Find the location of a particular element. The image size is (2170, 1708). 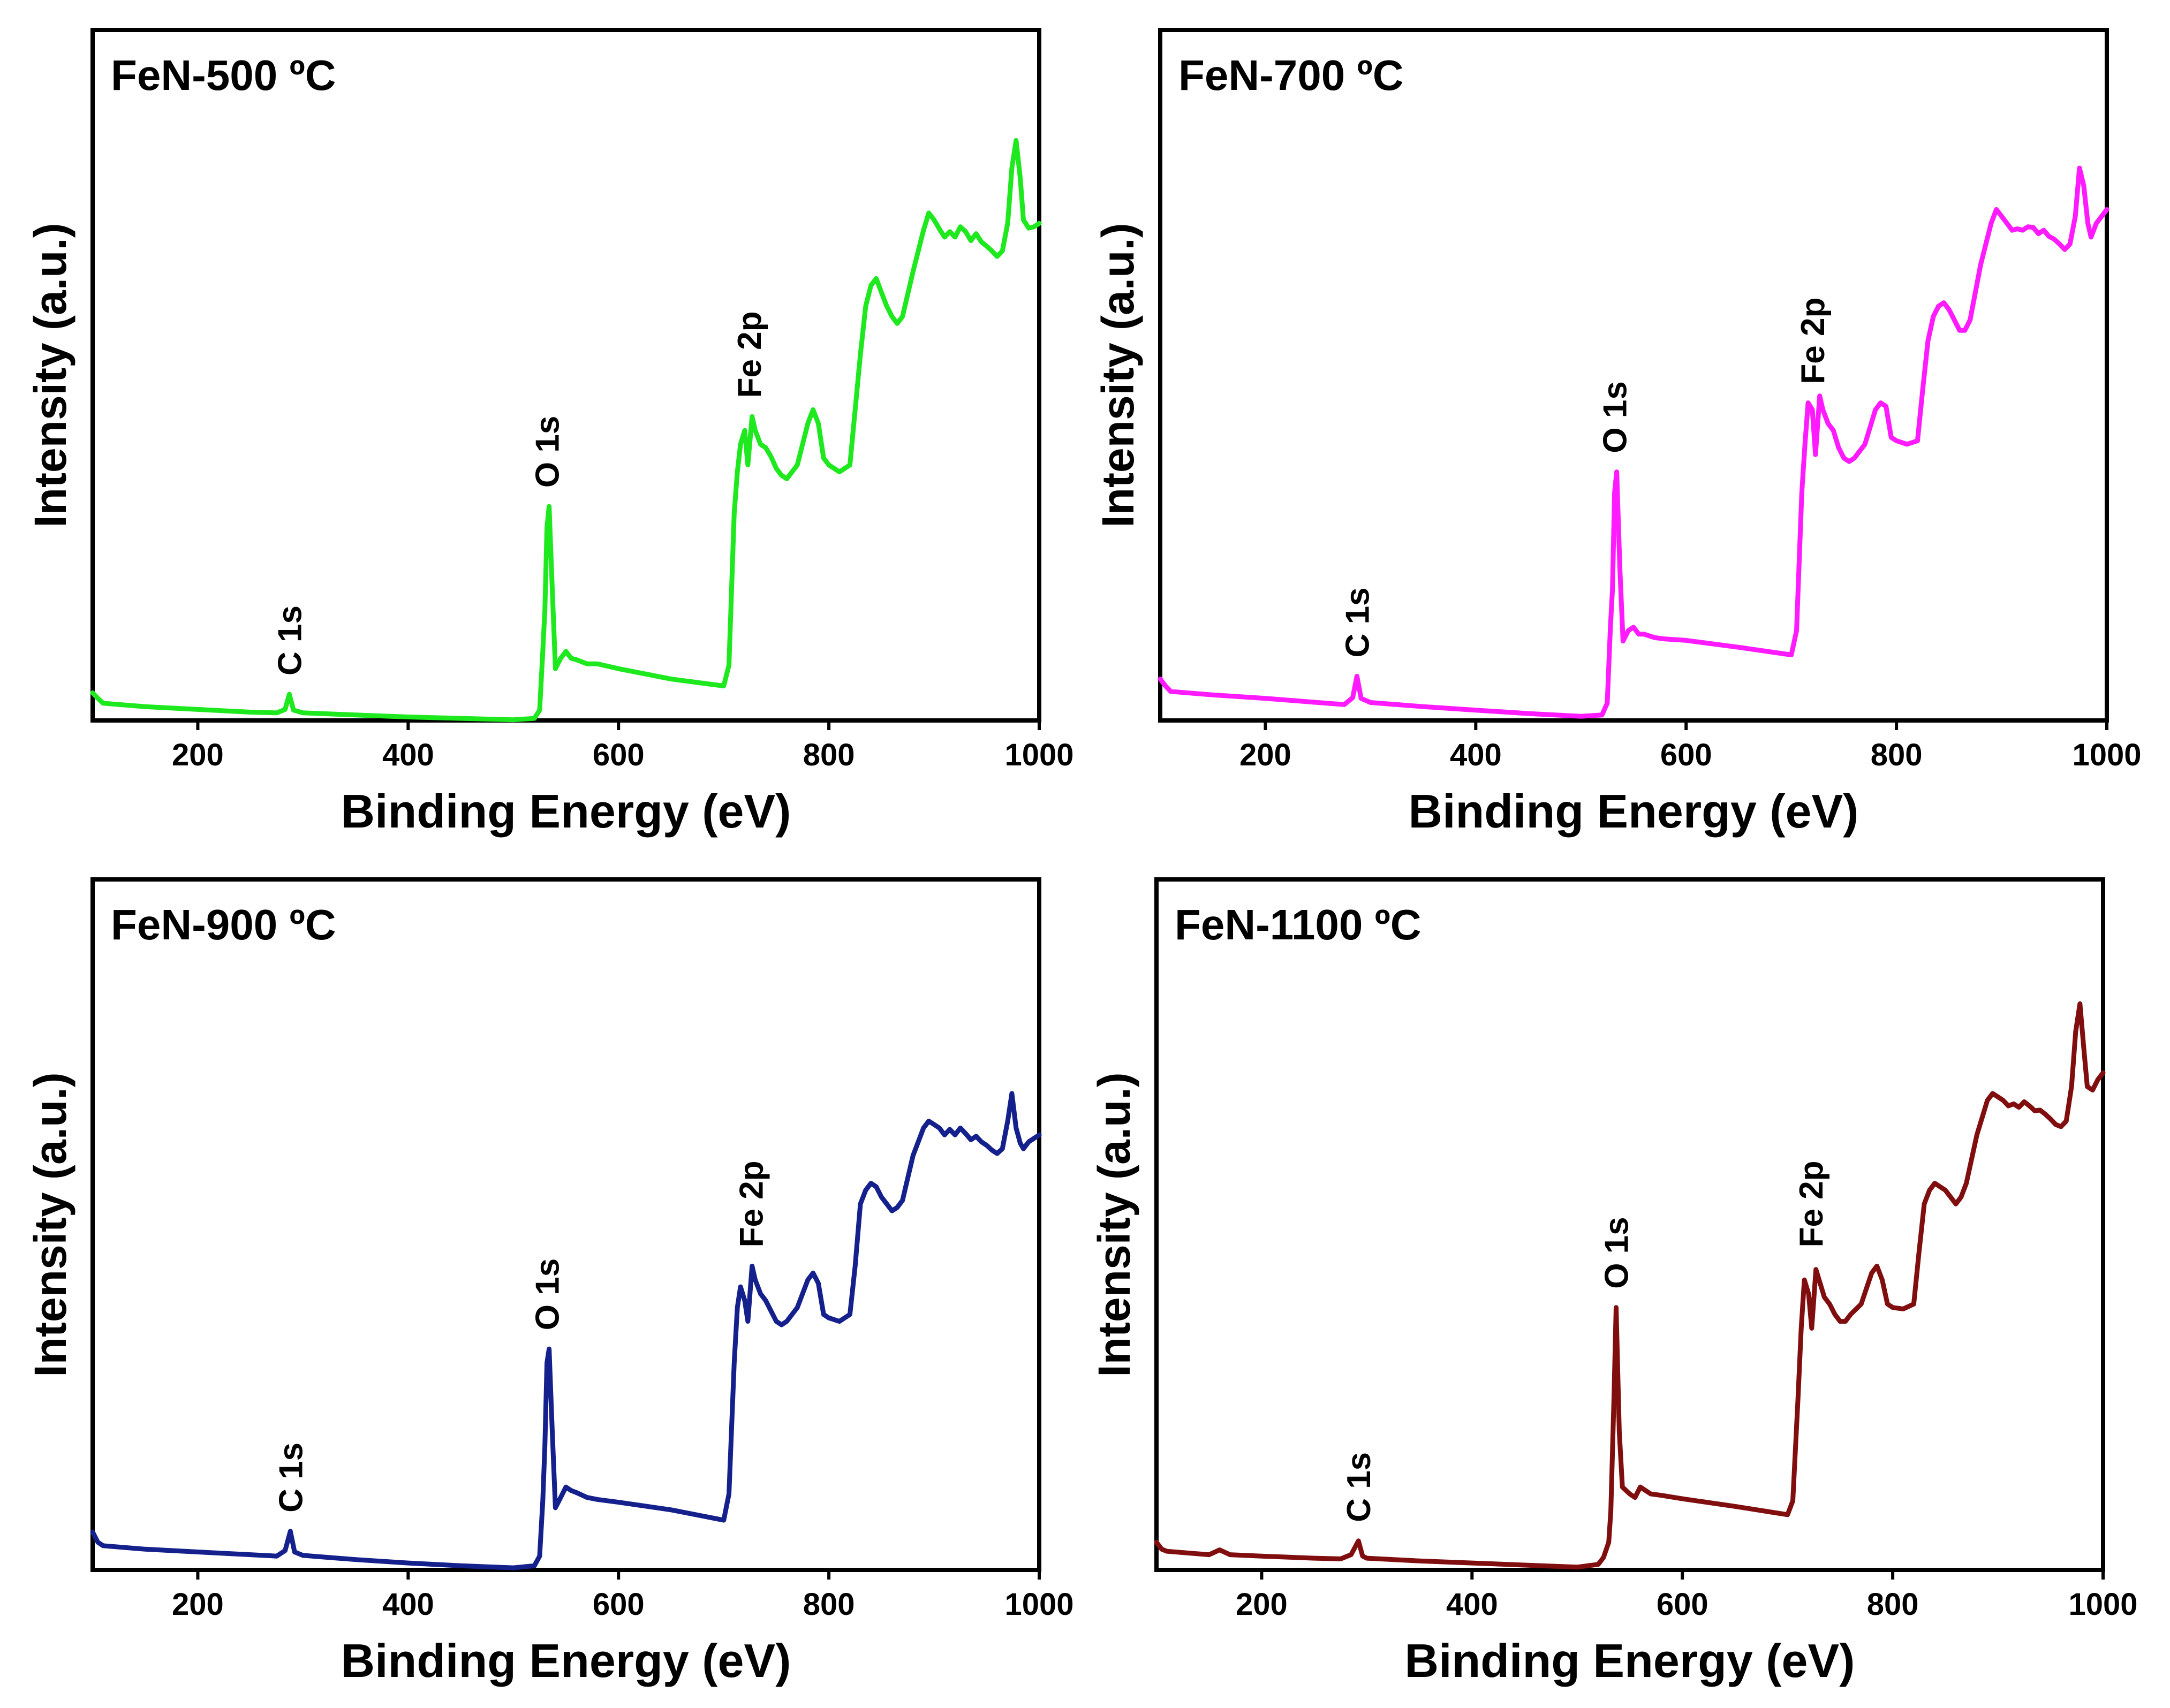

panel-title: FeN-1100 ºC is located at coordinates (1298, 924).